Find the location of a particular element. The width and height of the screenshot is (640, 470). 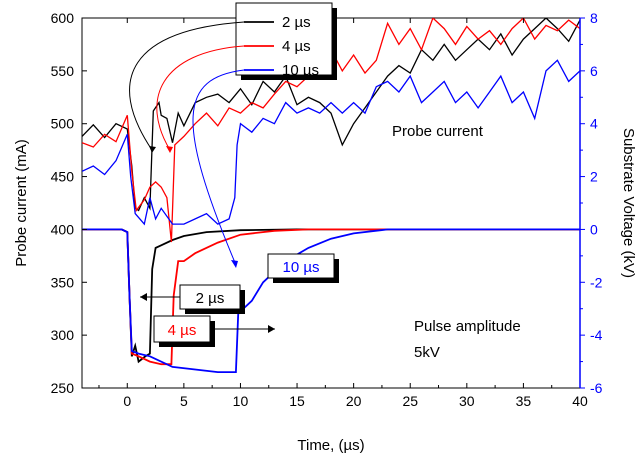

y-right-tick-label: -6 is located at coordinates (596, 388).